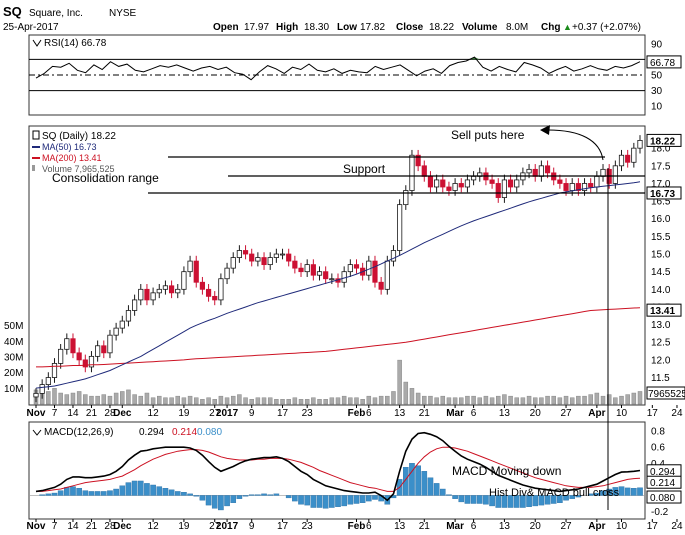 The image size is (685, 535). I want to click on macd-flag, so click(664, 497).